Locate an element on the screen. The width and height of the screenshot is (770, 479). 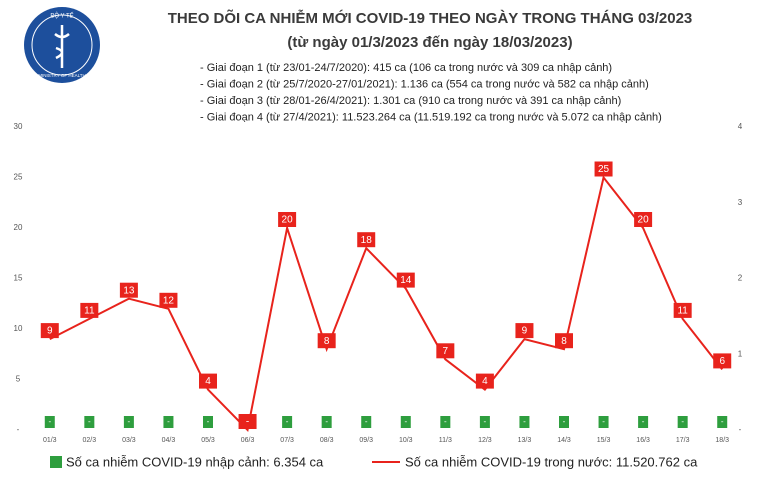
x-tick-label: 04/3 is located at coordinates (169, 440).